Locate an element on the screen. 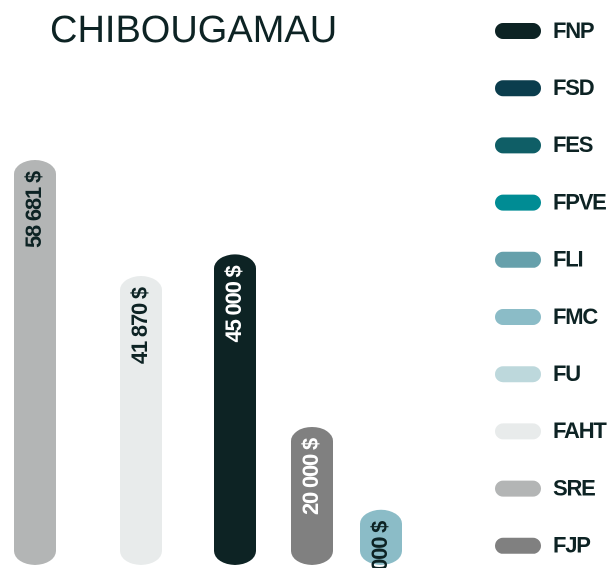  legend-label: FJP is located at coordinates (571, 545).